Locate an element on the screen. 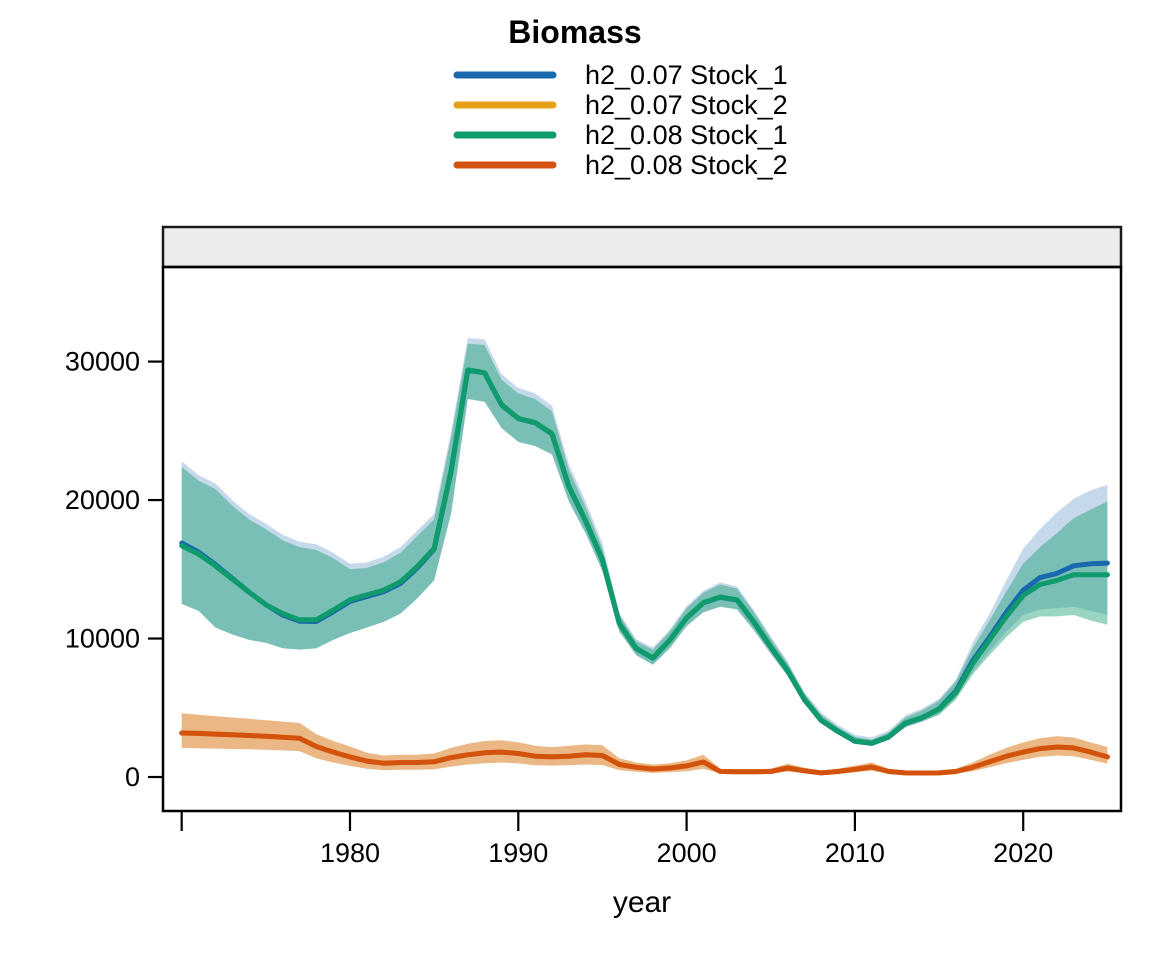 The width and height of the screenshot is (1152, 960). x-axis-label: year is located at coordinates (642, 902).